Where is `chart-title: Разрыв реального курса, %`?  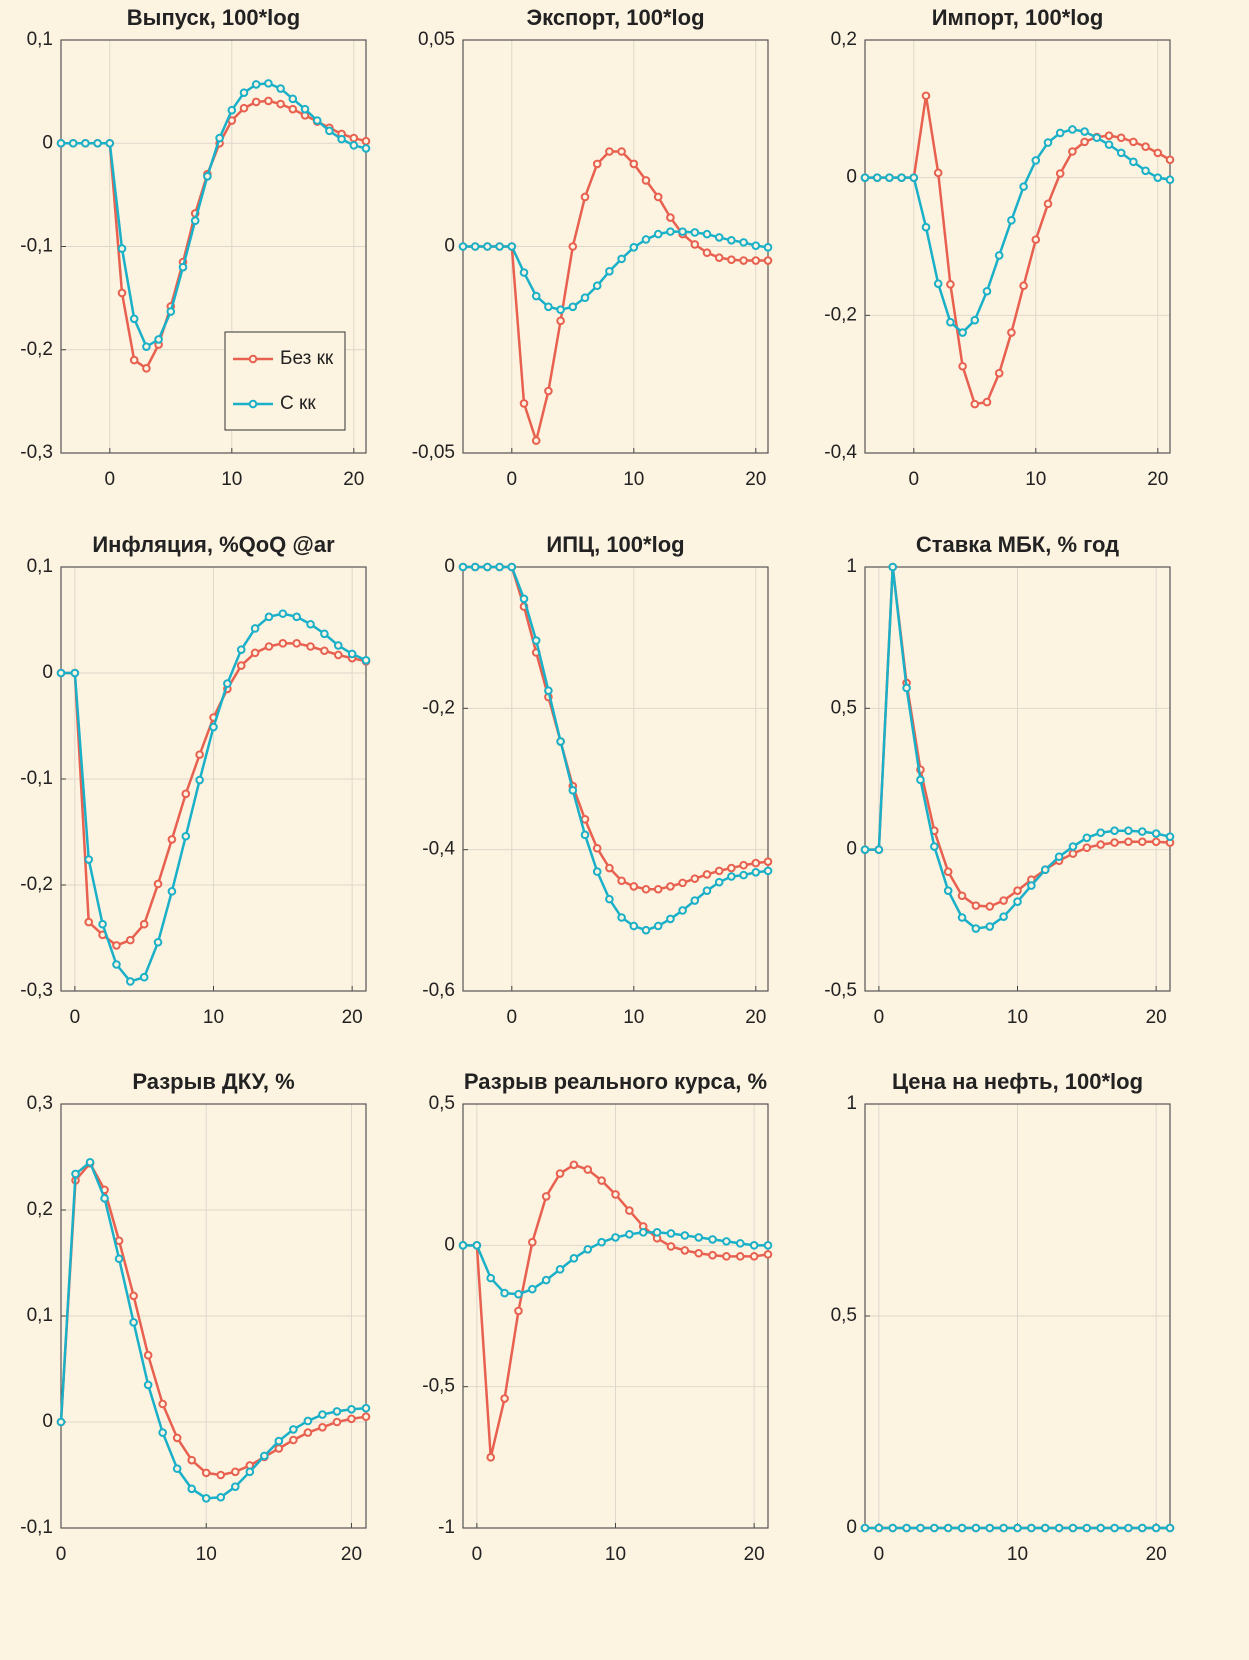 chart-title: Разрыв реального курса, % is located at coordinates (615, 1081).